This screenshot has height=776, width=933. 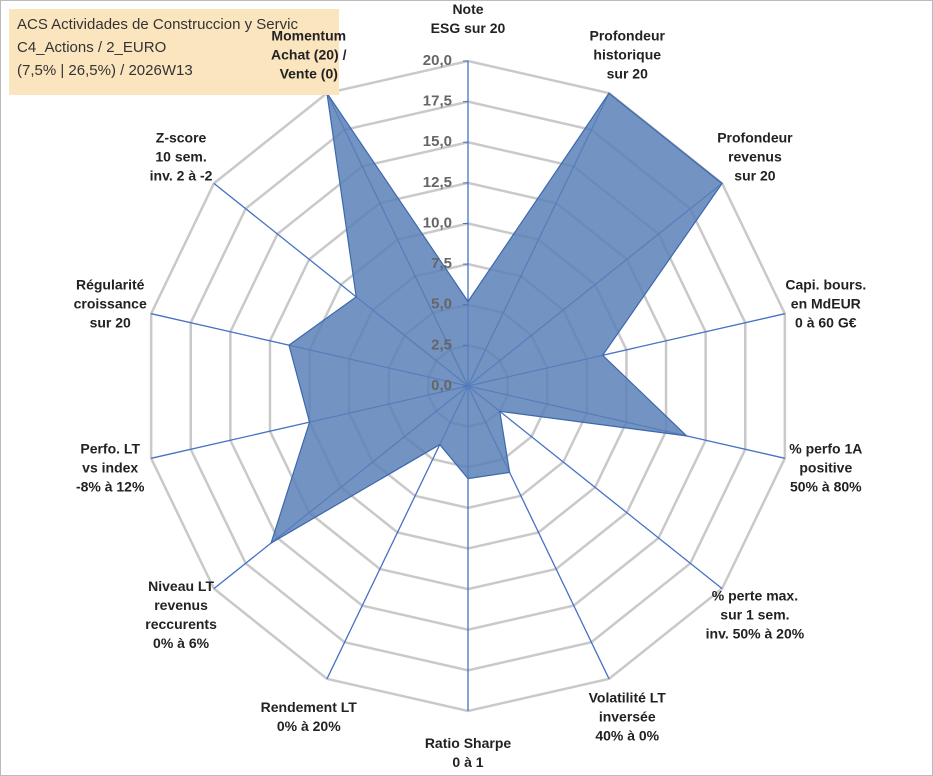 What do you see at coordinates (627, 716) in the screenshot?
I see `category-label: Volatilité LT inversée 40% à 0%` at bounding box center [627, 716].